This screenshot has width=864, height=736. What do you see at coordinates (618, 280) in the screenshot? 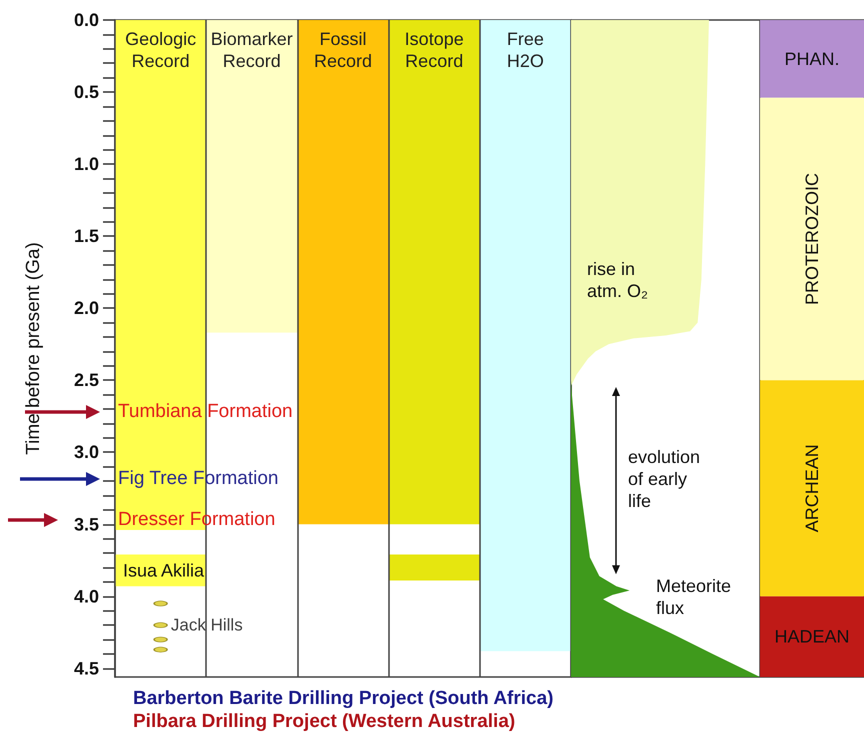
I see `annotation: rise in atm. O₂` at bounding box center [618, 280].